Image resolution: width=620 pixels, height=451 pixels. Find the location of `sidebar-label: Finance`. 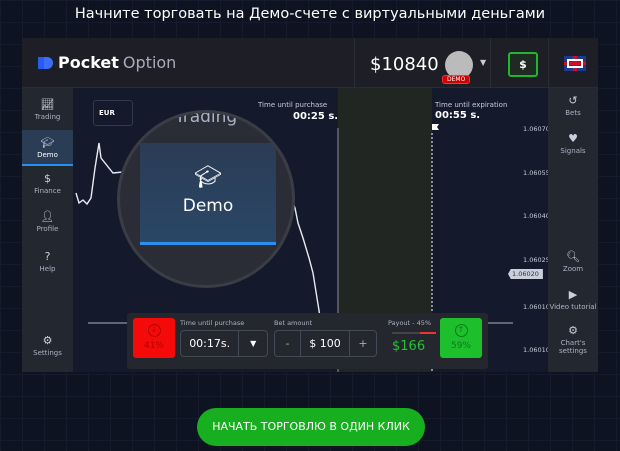

sidebar-label: Finance is located at coordinates (47, 191).